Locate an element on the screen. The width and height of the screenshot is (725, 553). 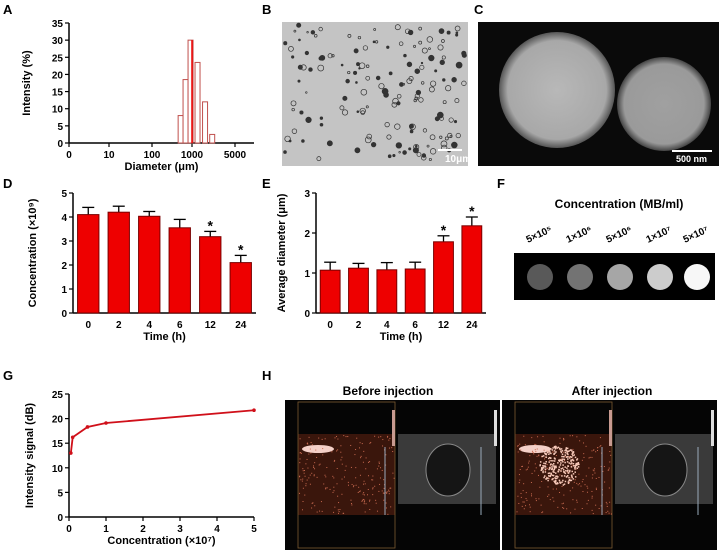
data-point is located at coordinates (71, 453).